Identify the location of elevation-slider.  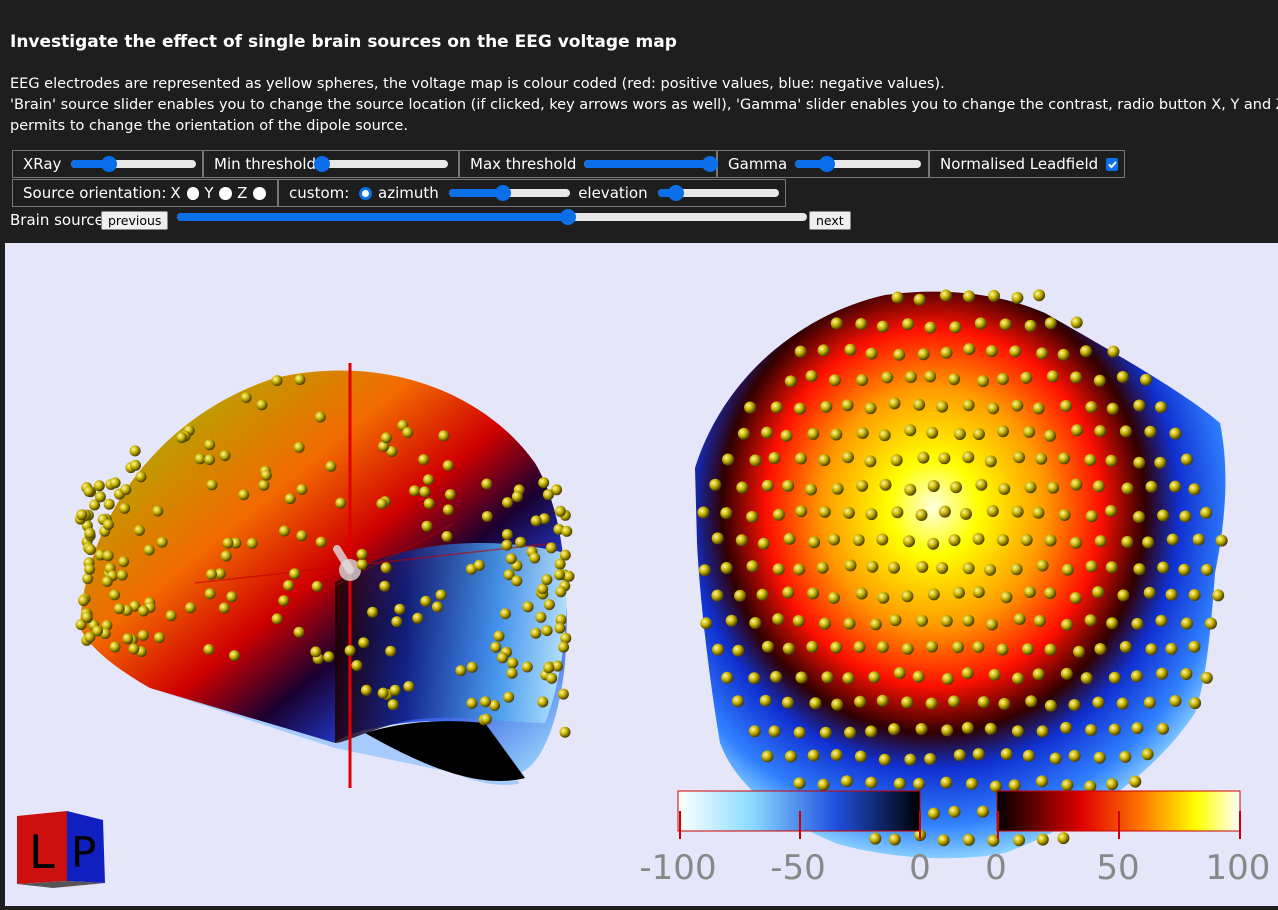
(718, 193).